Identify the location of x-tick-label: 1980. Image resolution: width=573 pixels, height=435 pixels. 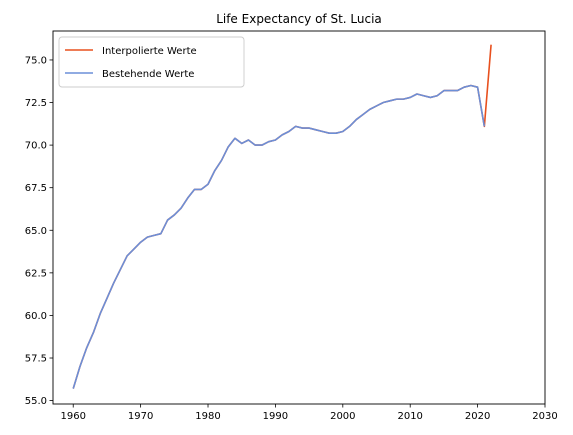
(207, 416).